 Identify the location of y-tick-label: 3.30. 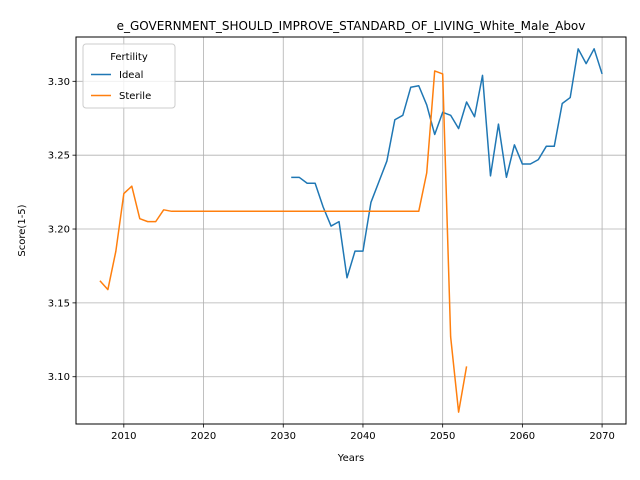
(59, 82).